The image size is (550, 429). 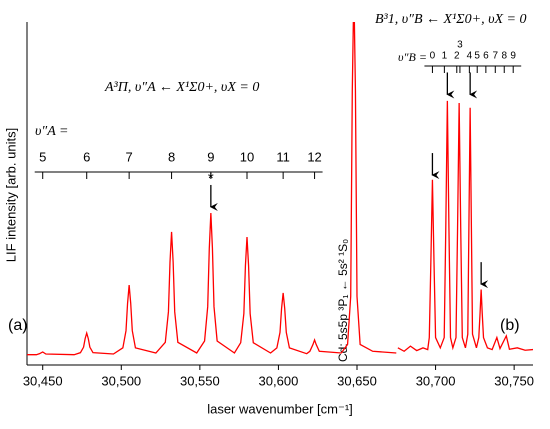 I want to click on formula: B³1, υ″B ← X¹Σ0+, υX = 0, so click(x=451, y=19).